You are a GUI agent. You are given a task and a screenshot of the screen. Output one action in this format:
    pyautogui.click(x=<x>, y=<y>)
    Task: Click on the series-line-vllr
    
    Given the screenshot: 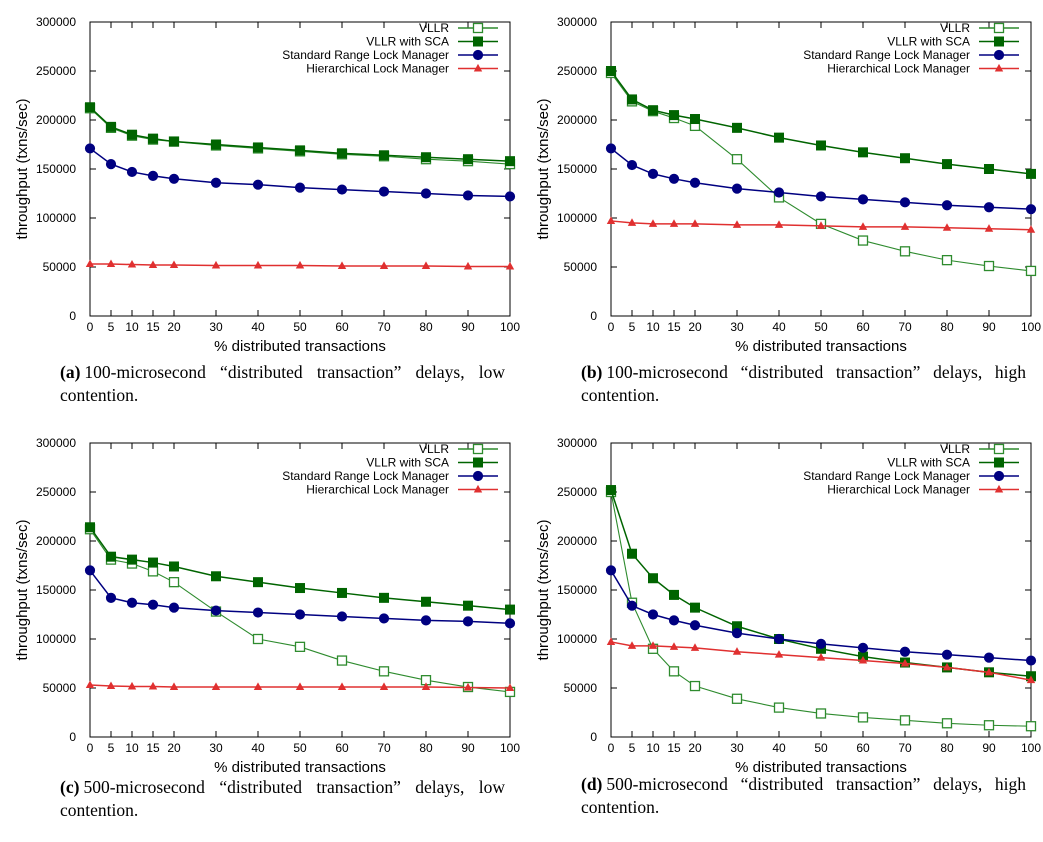 What is the action you would take?
    pyautogui.click(x=821, y=609)
    